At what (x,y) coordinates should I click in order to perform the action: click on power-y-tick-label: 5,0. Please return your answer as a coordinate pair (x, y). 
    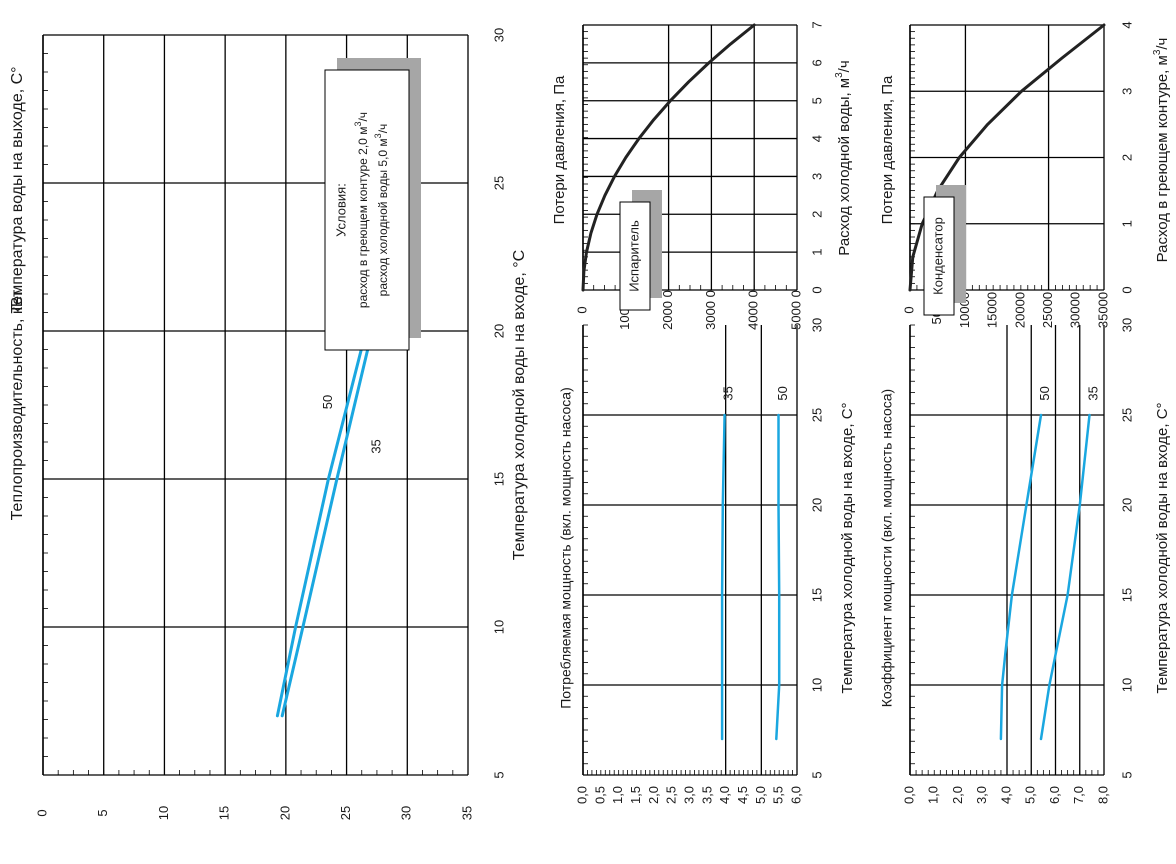
    Looking at the image, I should click on (760, 795).